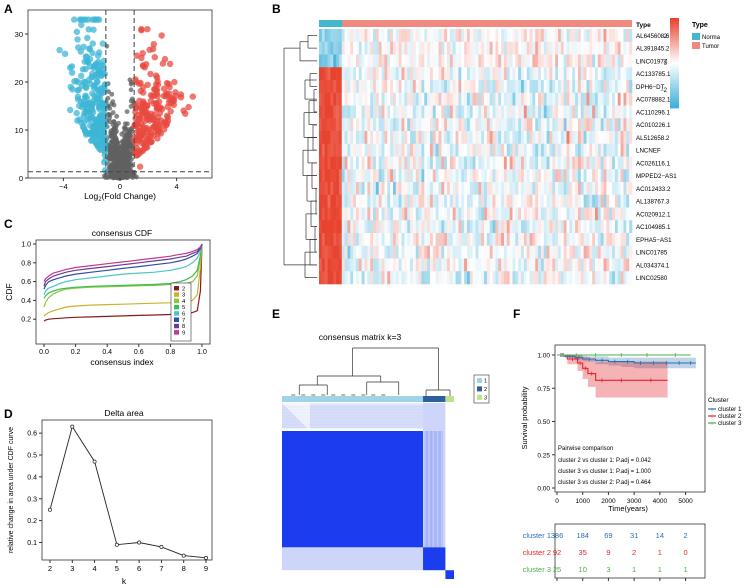  What do you see at coordinates (674, 47) in the screenshot?
I see `scale-segment` at bounding box center [674, 47].